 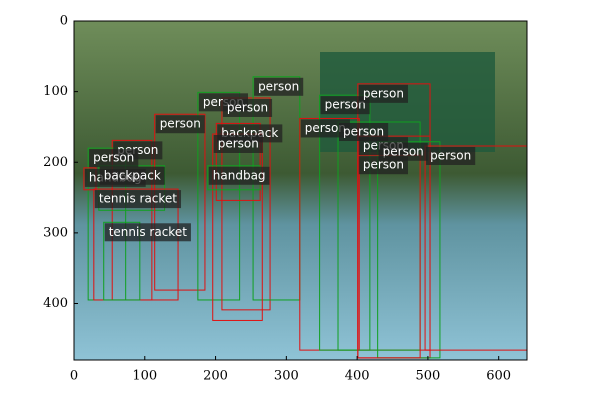 What do you see at coordinates (286, 376) in the screenshot?
I see `x-tick-label: 300` at bounding box center [286, 376].